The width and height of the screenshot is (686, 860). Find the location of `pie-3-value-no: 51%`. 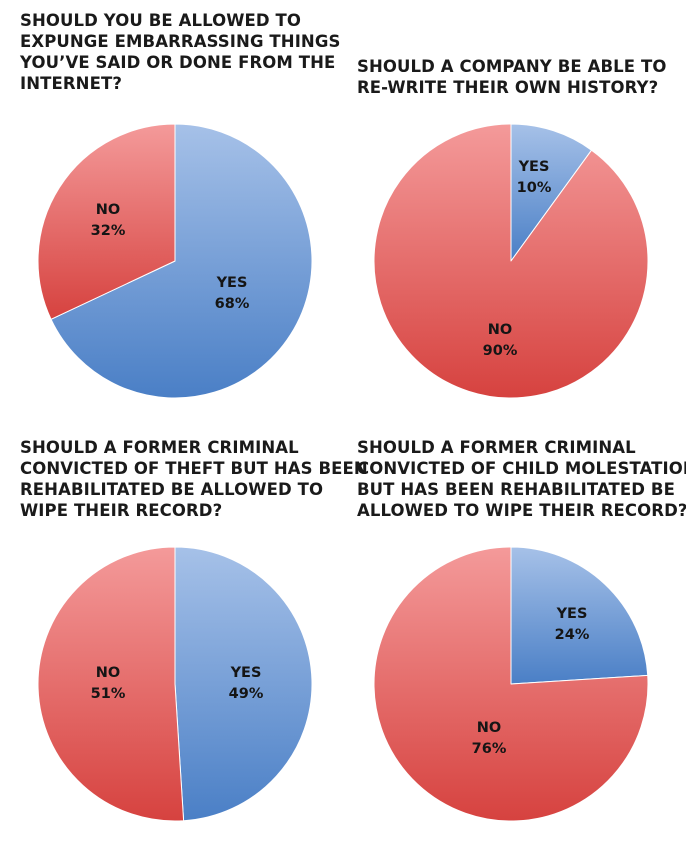

pie-3-value-no: 51% is located at coordinates (108, 694).